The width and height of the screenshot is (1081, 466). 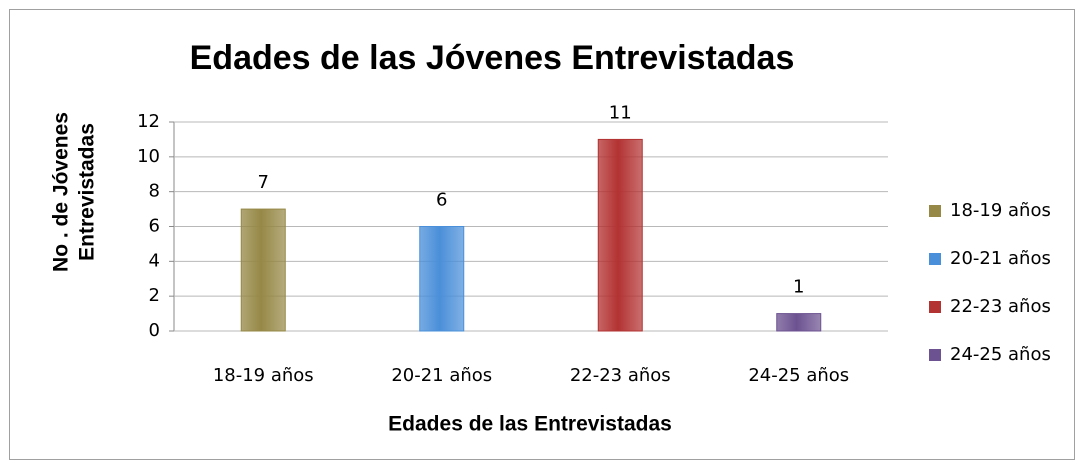 I want to click on value-label: 6, so click(x=441, y=200).